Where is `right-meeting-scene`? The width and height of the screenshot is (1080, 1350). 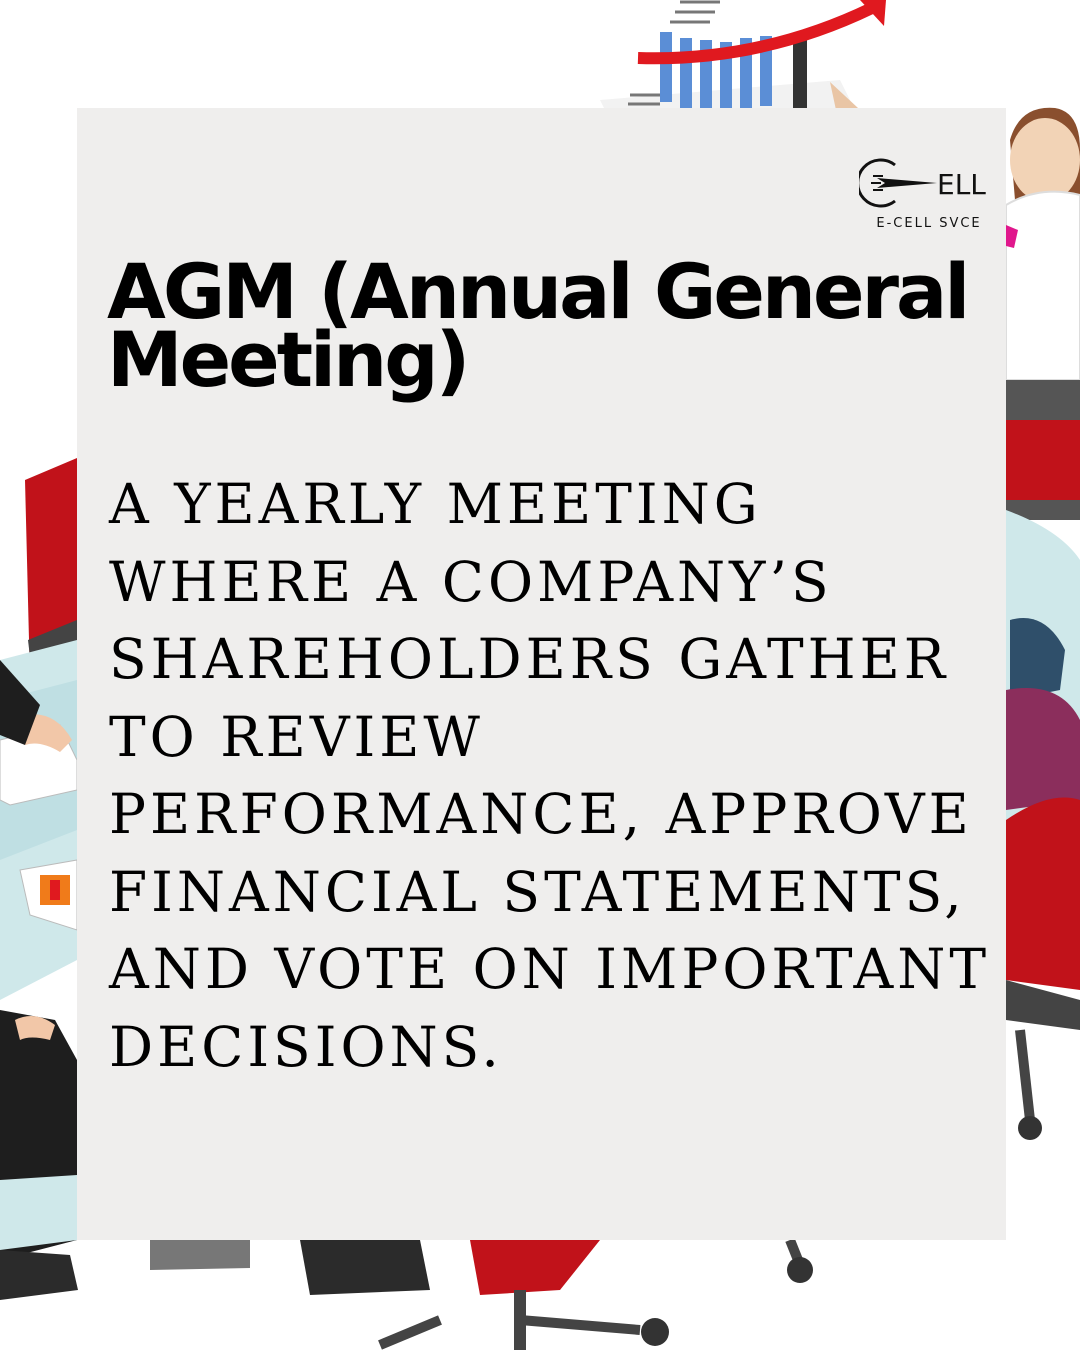 right-meeting-scene is located at coordinates (1043, 780).